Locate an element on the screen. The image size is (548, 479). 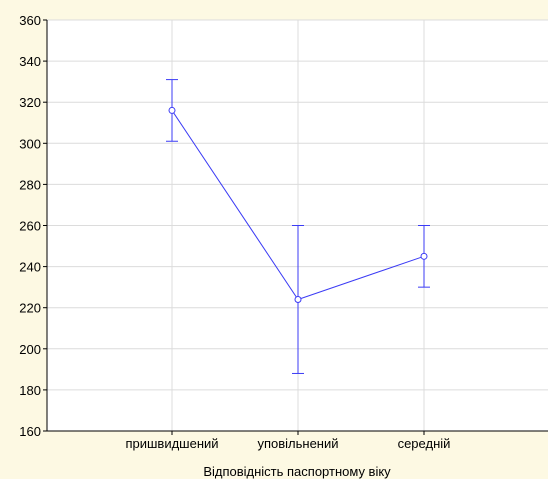
y-axis-ticks: 160 180 200 220 240 260 280 300 320 340 360 is located at coordinates (33, 226).